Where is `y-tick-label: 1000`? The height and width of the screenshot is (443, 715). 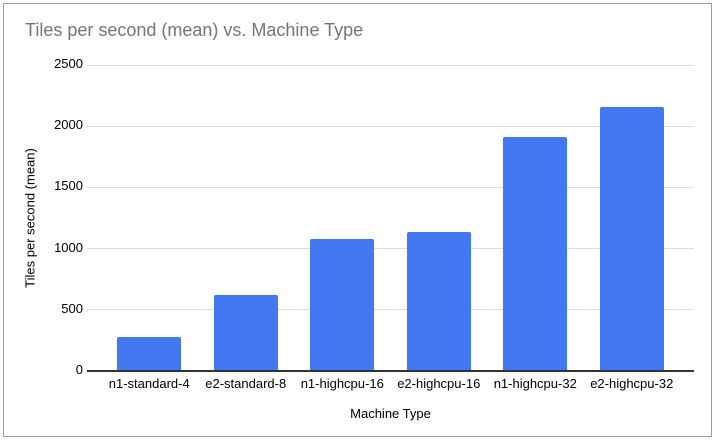 y-tick-label: 1000 is located at coordinates (68, 247).